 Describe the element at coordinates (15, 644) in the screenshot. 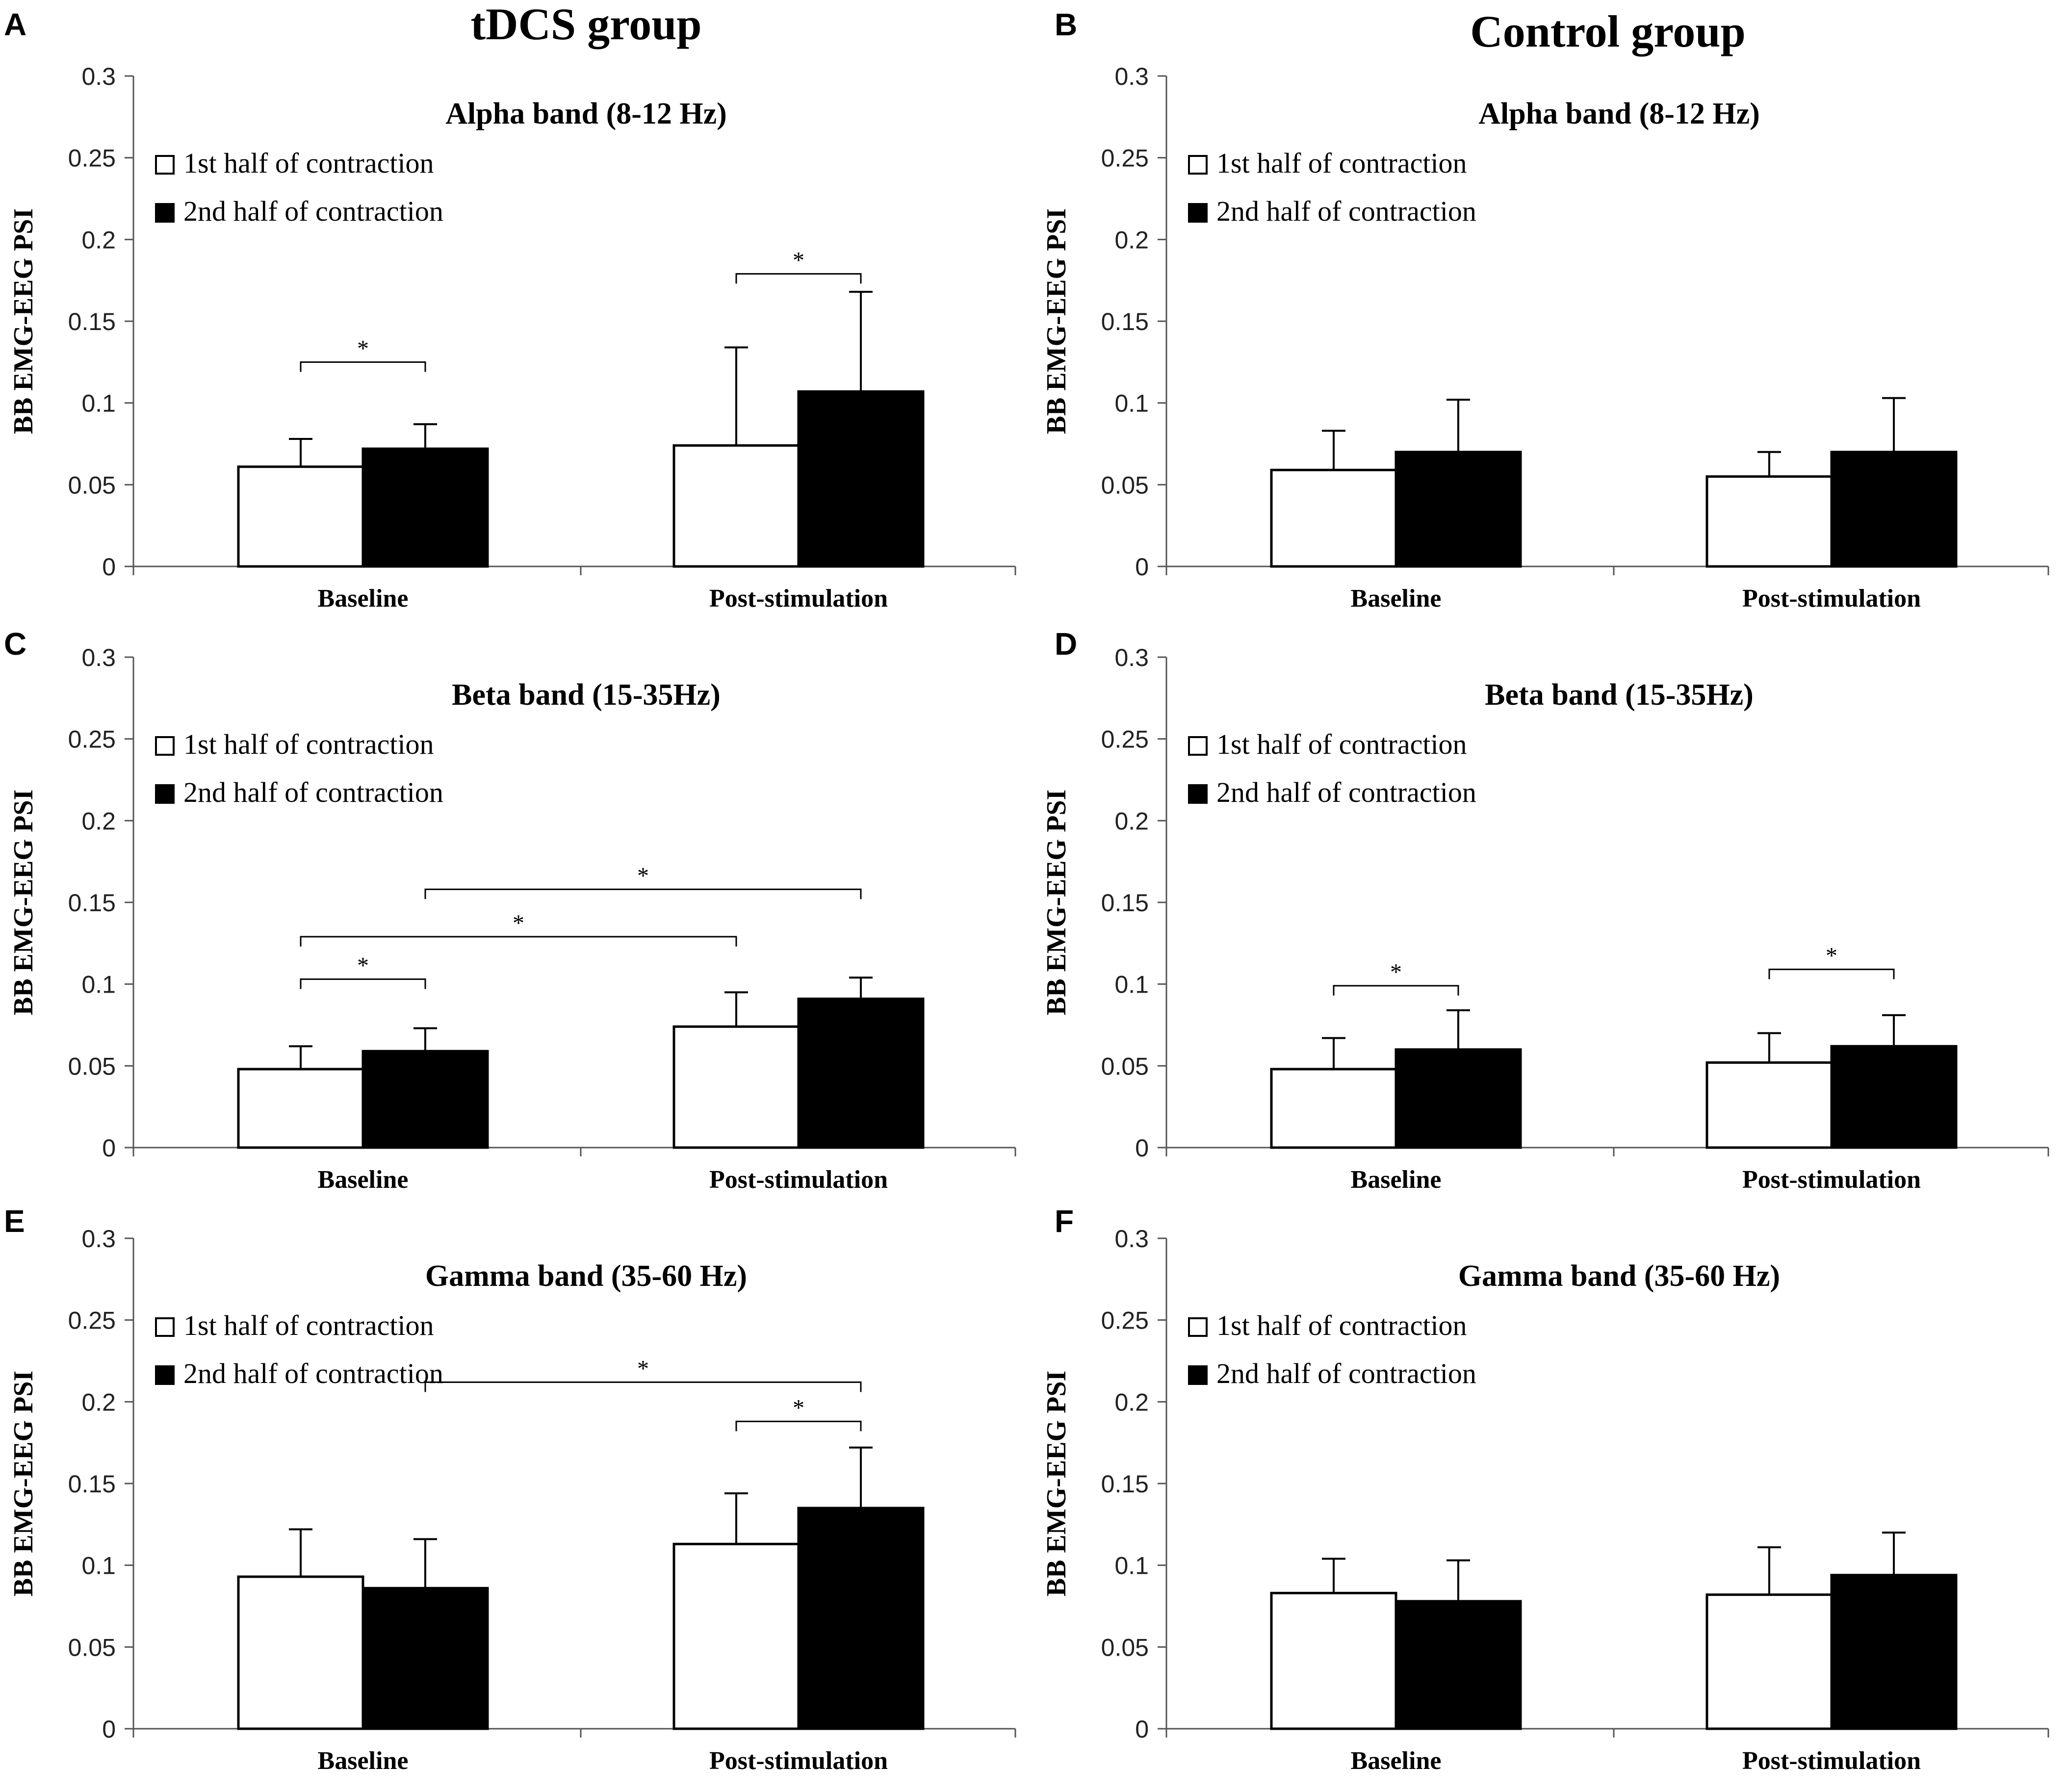

I see `panel-letter: C` at that location.